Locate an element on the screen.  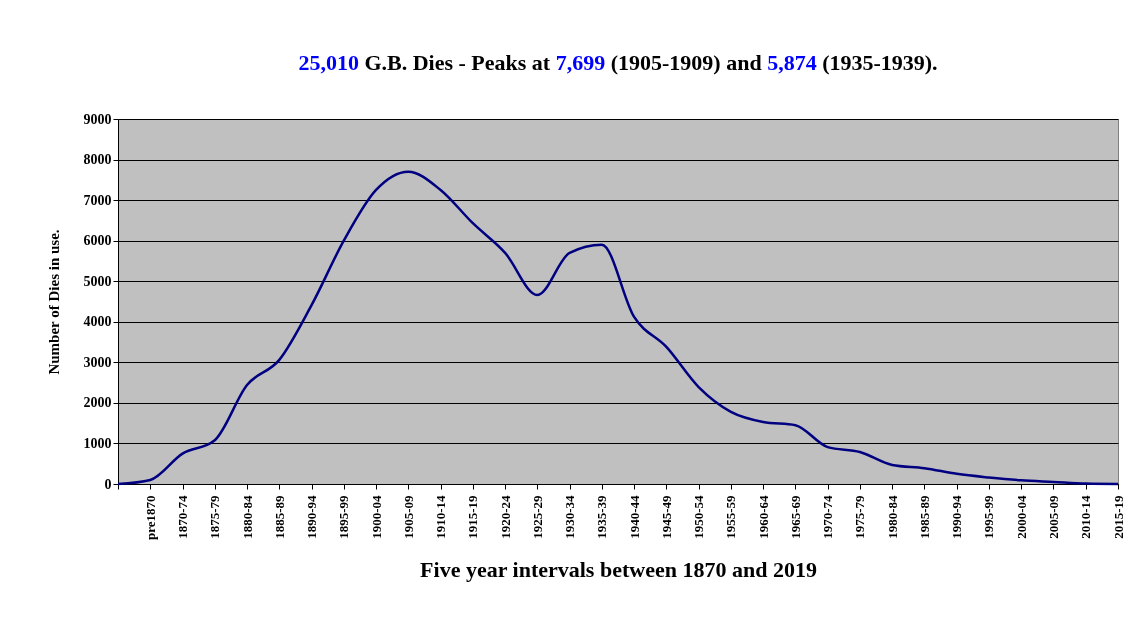
x-tick-label: 2005-09 is located at coordinates (1053, 517).